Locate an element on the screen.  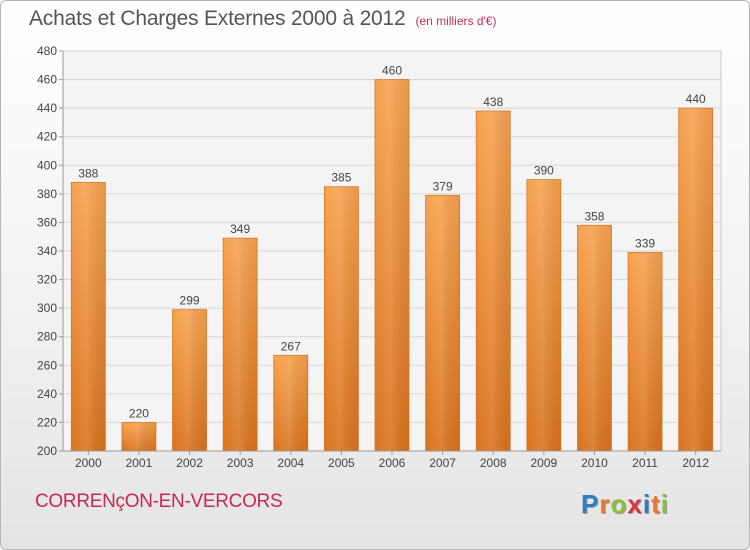
y-tick-label: 280 is located at coordinates (47, 337).